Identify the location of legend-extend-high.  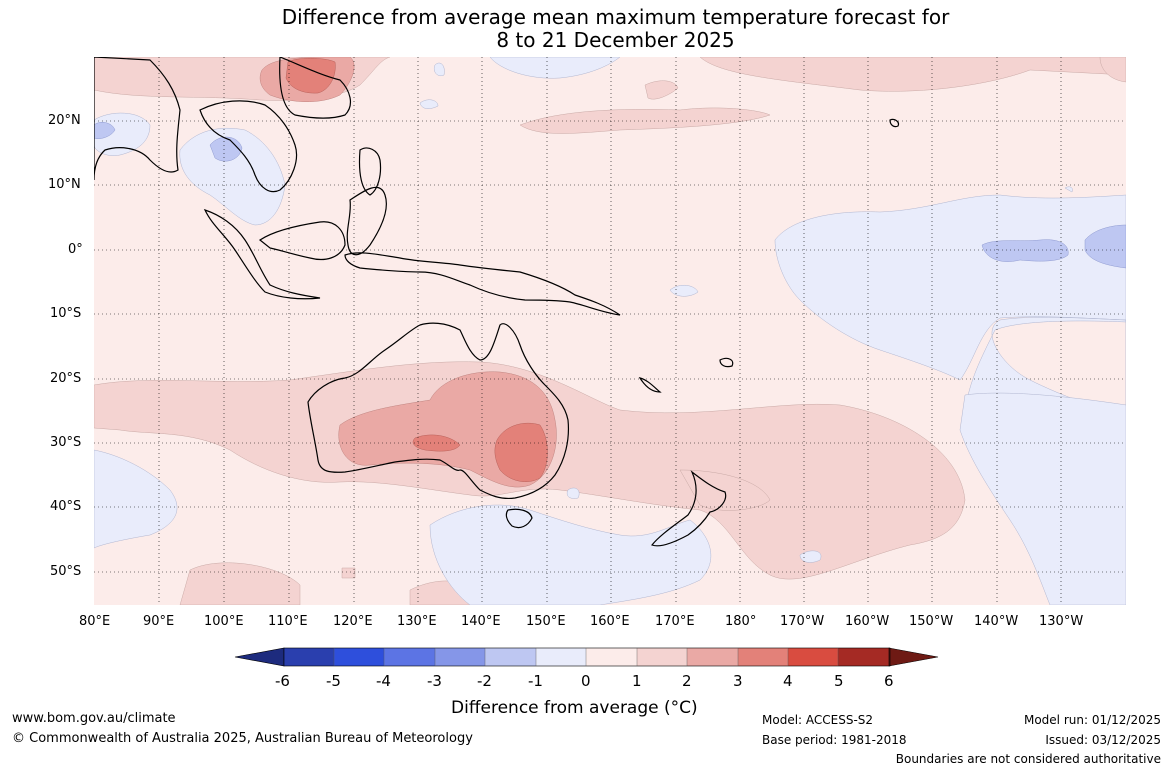
(913, 657).